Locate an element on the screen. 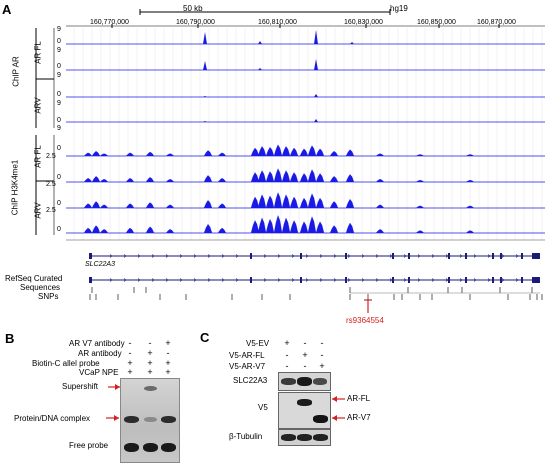 The height and width of the screenshot is (465, 550). row-label-v5-ar-fl: V5-AR-FL is located at coordinates (247, 355).